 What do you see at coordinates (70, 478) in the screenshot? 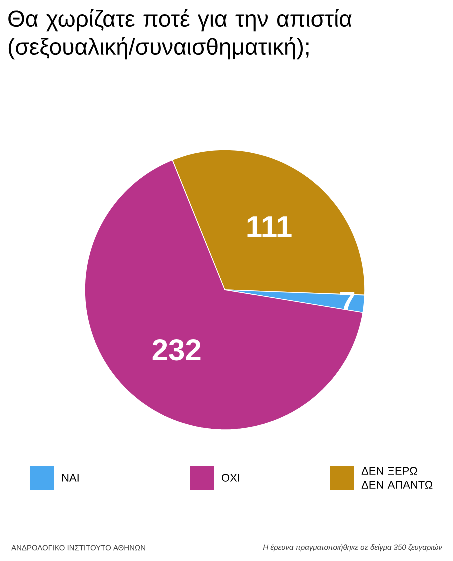
I see `legend-label: ΝΑΙ` at bounding box center [70, 478].